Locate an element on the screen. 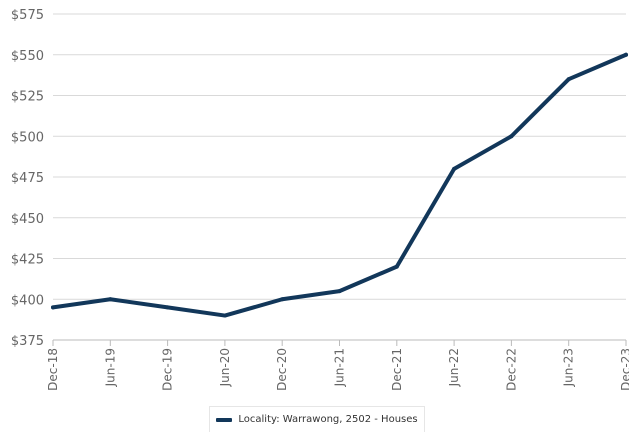 Image resolution: width=629 pixels, height=432 pixels. legend: Locality: Warrawong, 2502 - Houses is located at coordinates (317, 419).